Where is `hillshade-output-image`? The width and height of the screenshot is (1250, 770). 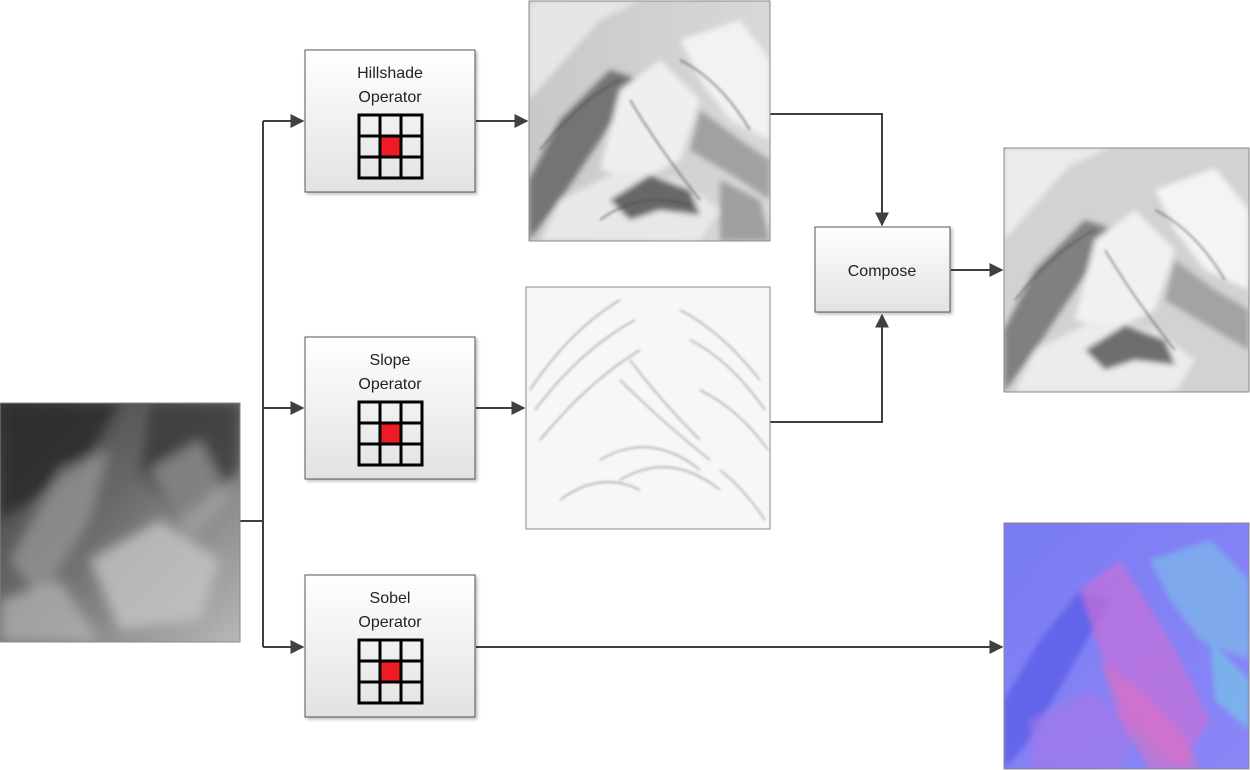 hillshade-output-image is located at coordinates (649, 121).